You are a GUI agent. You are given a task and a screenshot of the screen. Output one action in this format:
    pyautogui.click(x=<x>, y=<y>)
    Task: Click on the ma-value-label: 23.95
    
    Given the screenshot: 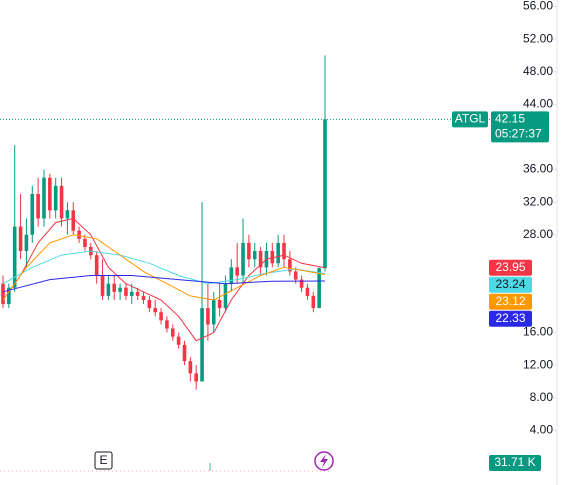 What is the action you would take?
    pyautogui.click(x=510, y=267)
    